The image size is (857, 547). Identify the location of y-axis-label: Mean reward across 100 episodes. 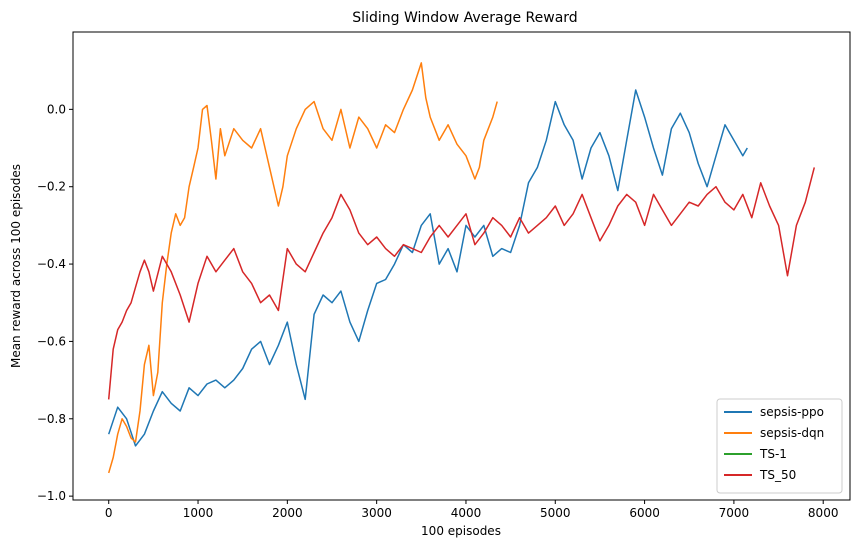
(16, 266).